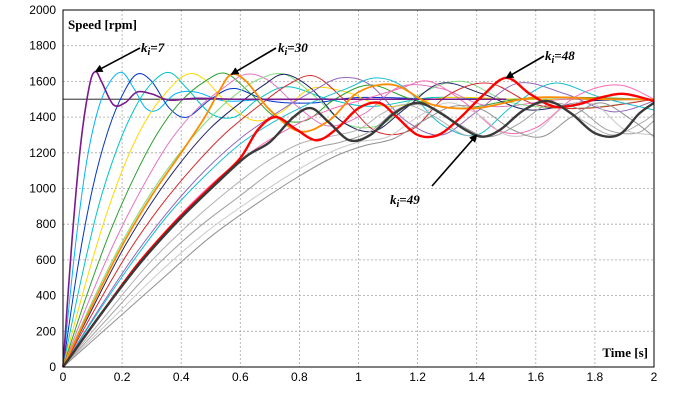  I want to click on x-tick-label: 0.8, so click(299, 377).